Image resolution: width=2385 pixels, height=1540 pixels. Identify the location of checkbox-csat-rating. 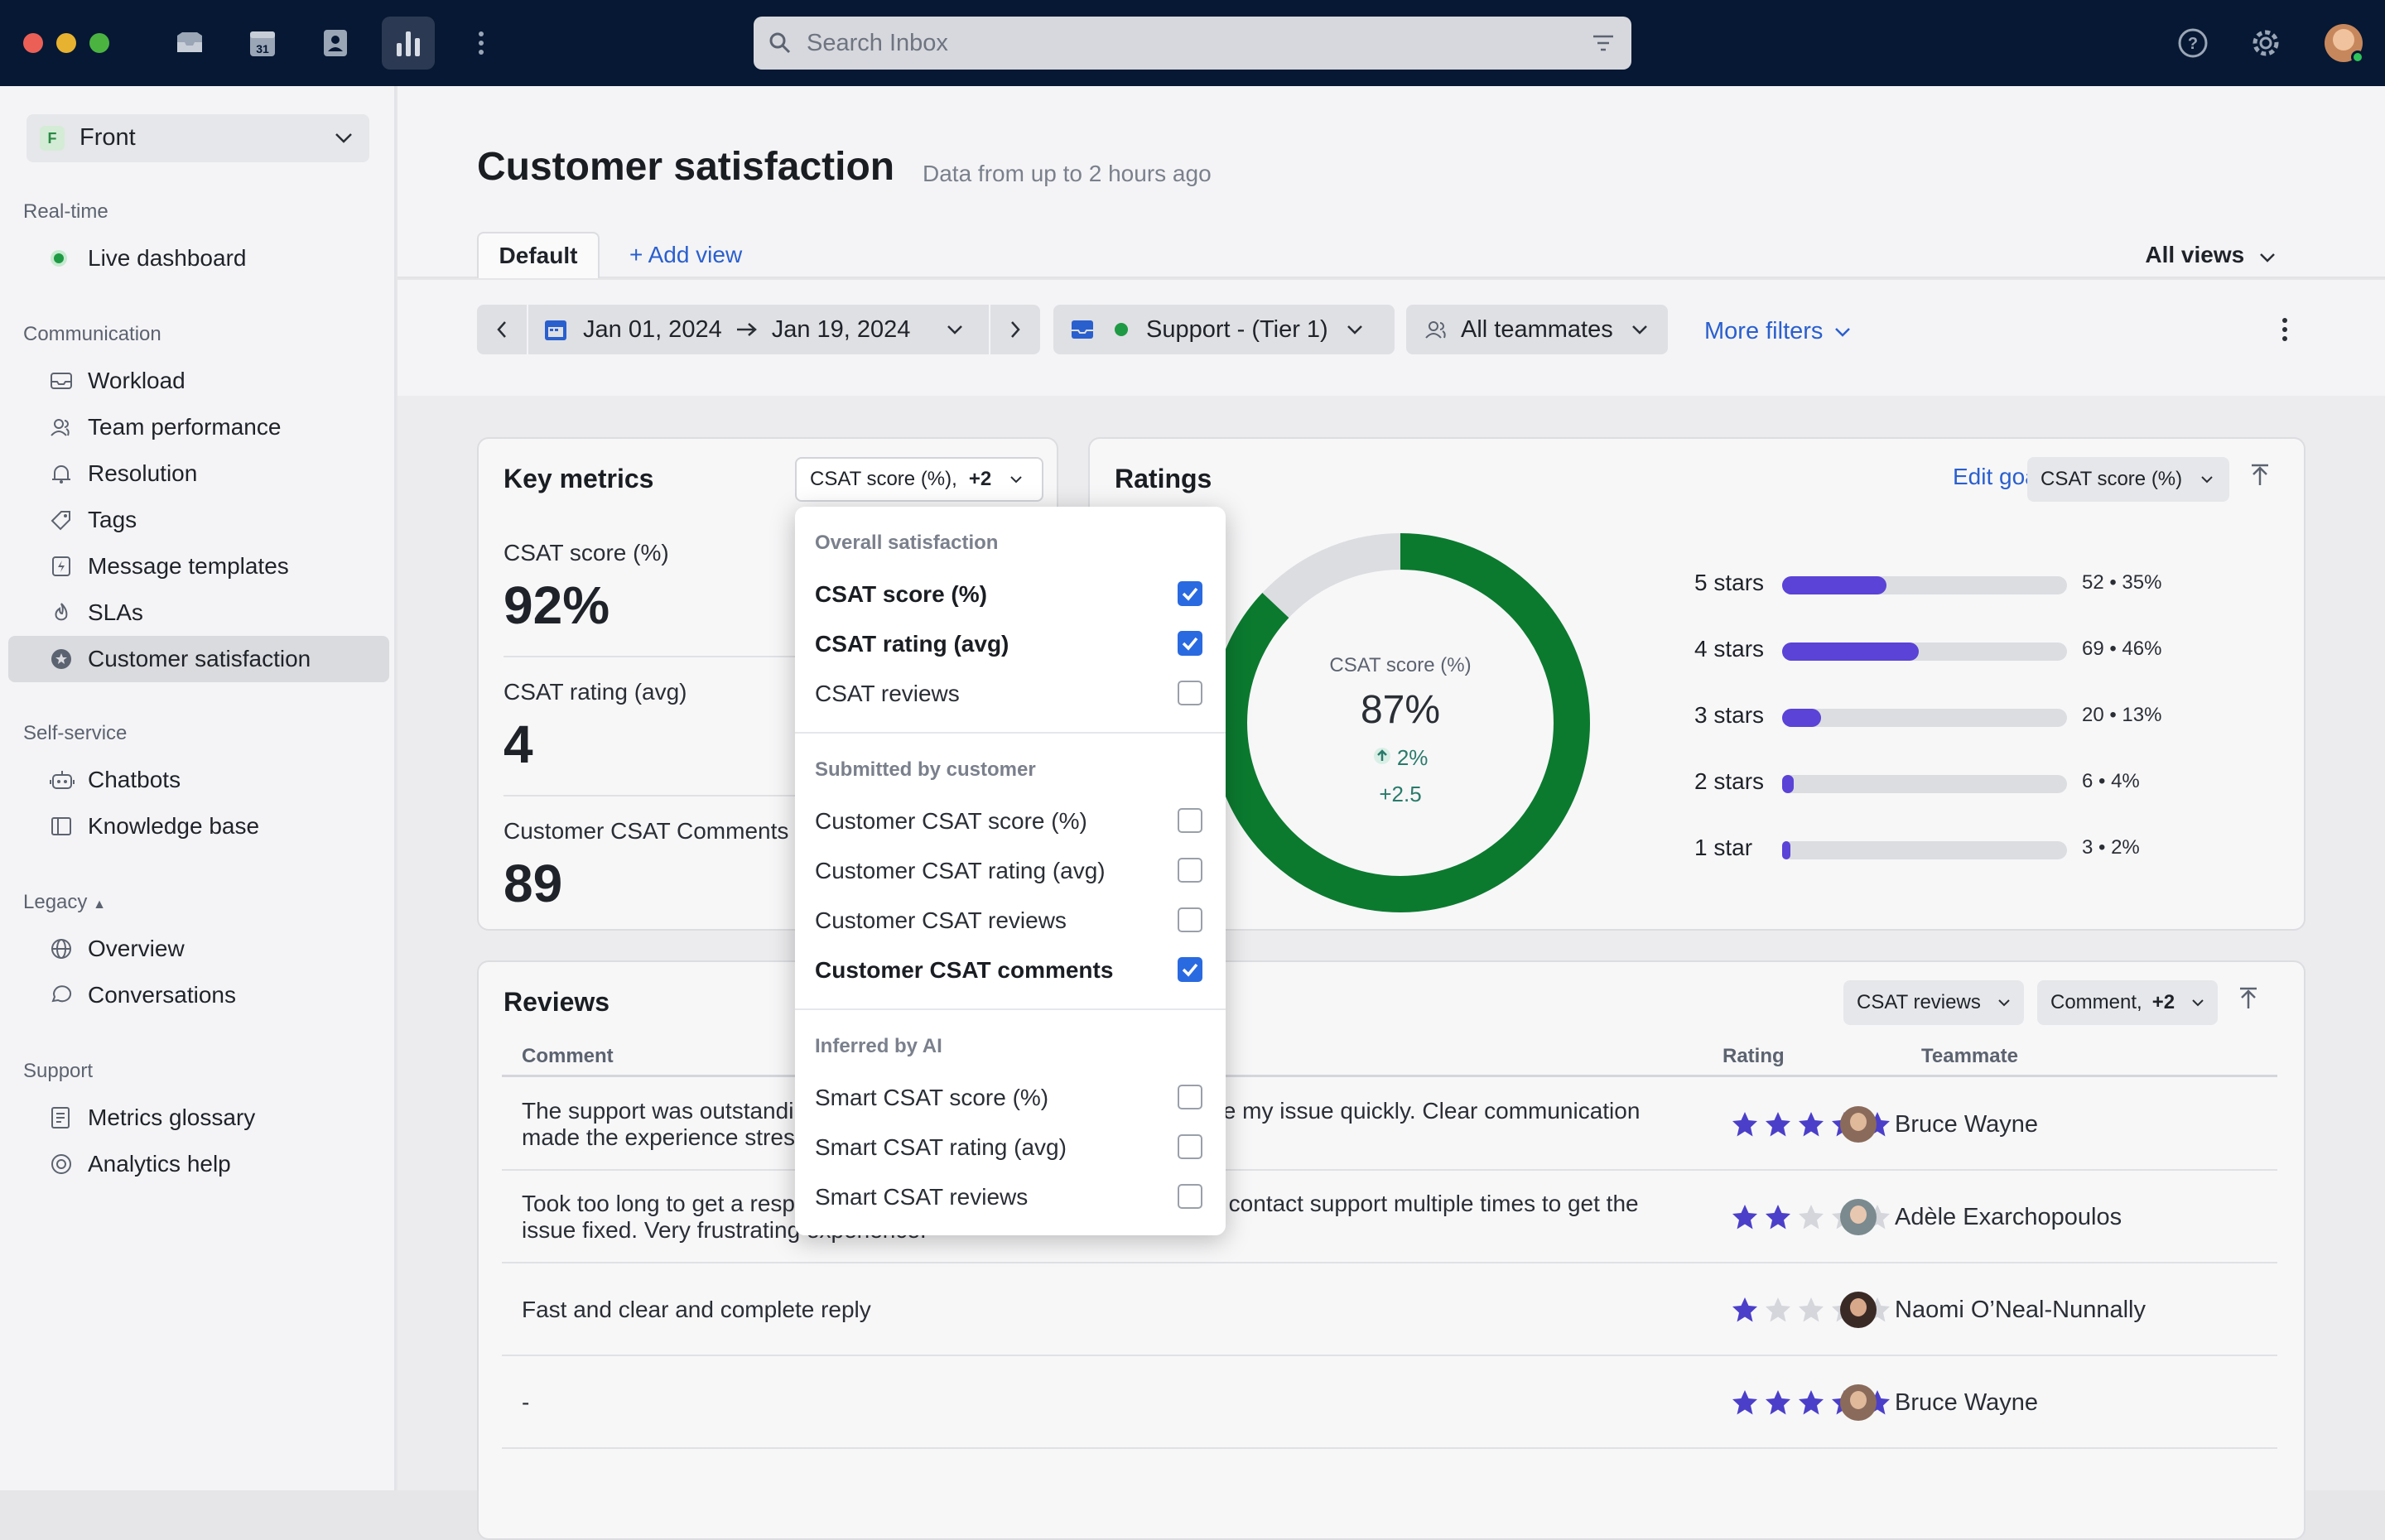
(1190, 644).